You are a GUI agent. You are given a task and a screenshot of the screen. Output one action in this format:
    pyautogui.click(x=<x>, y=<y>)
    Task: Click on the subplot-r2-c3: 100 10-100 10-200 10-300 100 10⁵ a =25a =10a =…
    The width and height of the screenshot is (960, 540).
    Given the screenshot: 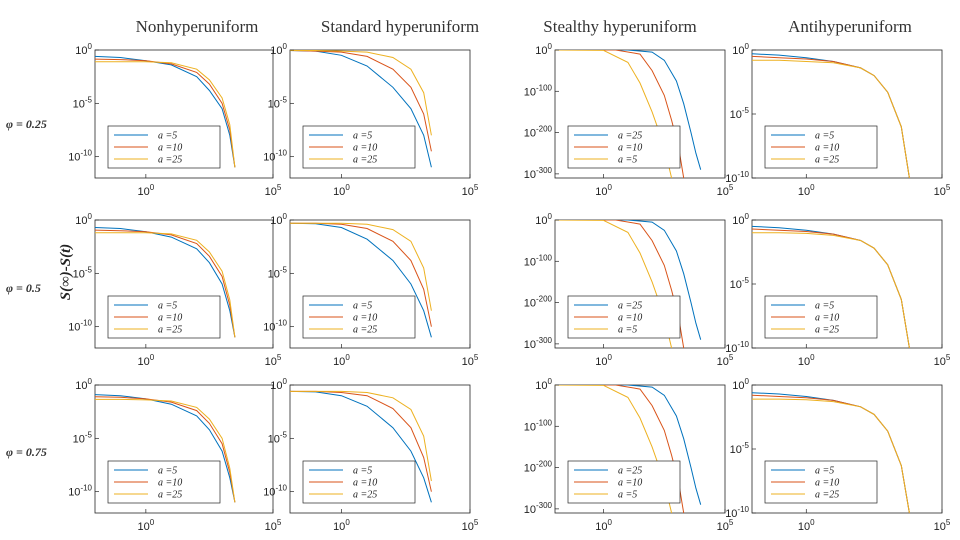 What is the action you would take?
    pyautogui.click(x=629, y=290)
    